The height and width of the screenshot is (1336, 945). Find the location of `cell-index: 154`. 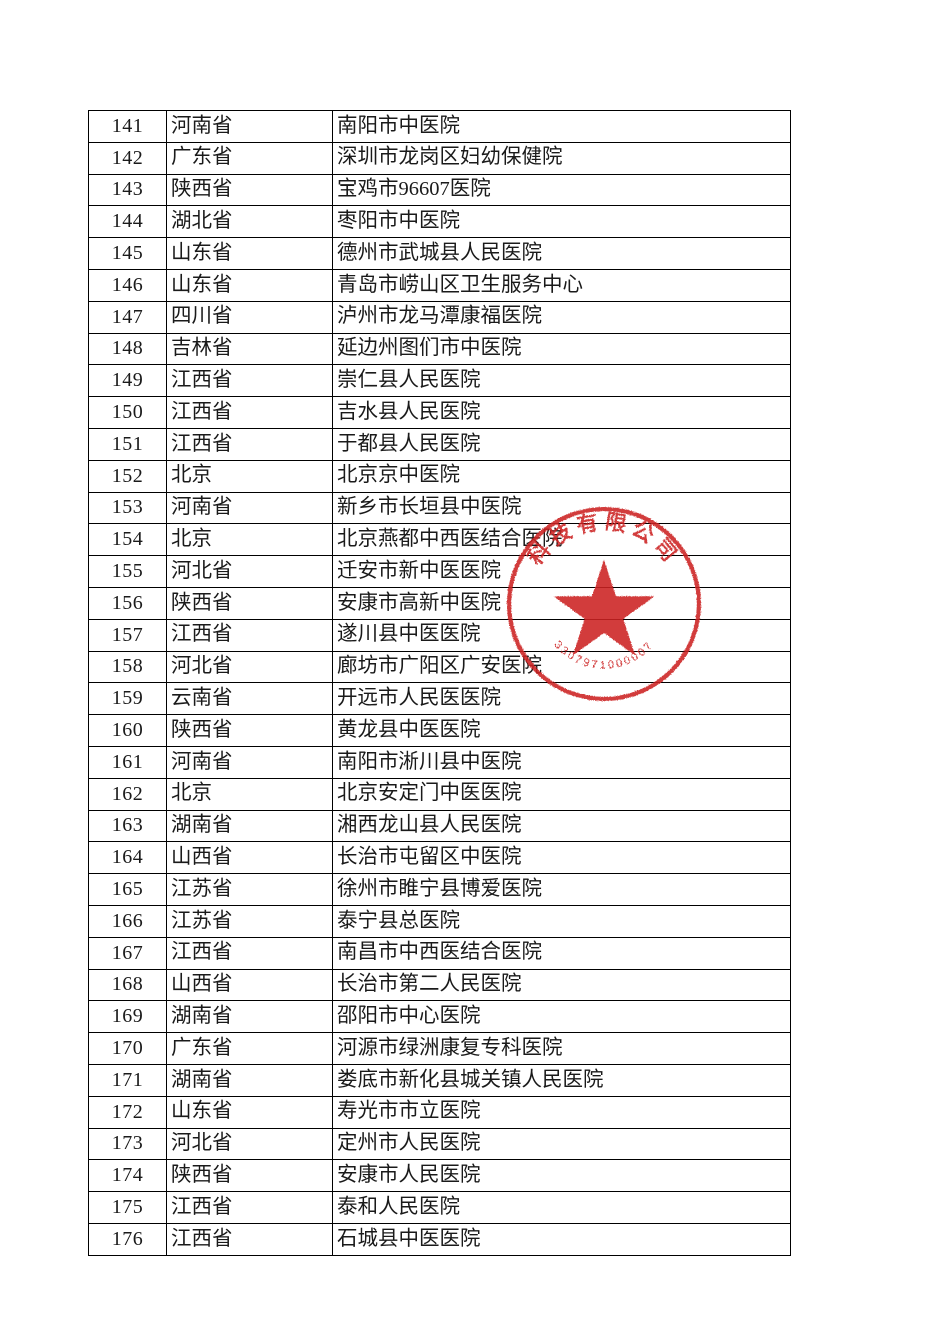

cell-index: 154 is located at coordinates (127, 540).